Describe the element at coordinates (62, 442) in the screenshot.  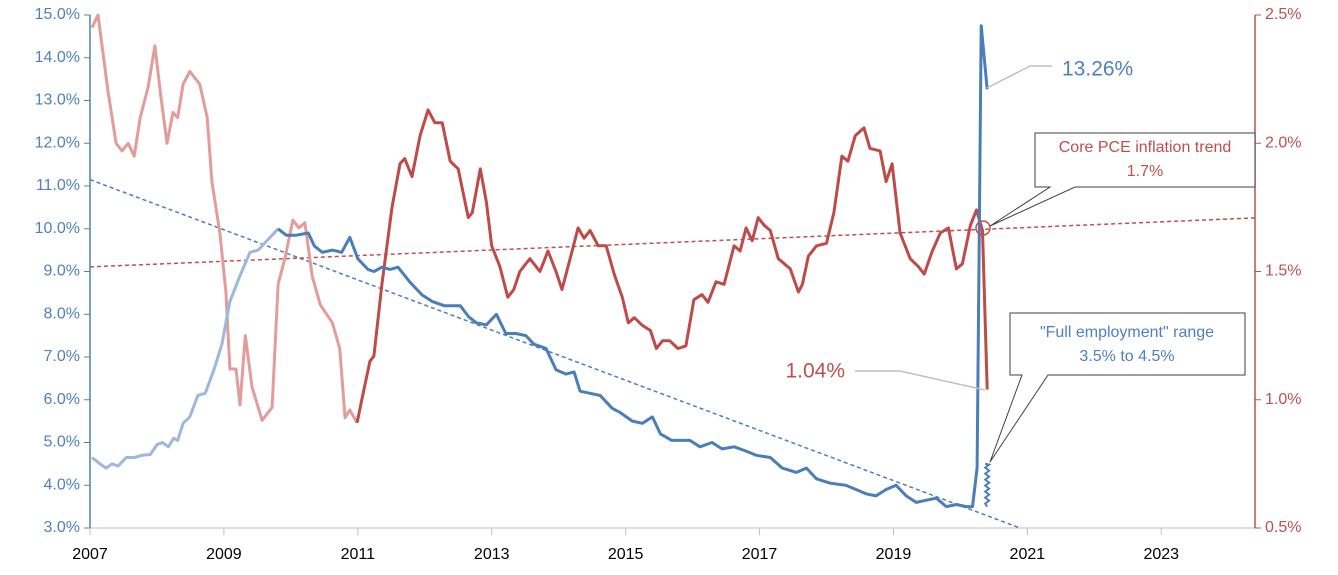
I see `y-tick-label: 5.0%` at that location.